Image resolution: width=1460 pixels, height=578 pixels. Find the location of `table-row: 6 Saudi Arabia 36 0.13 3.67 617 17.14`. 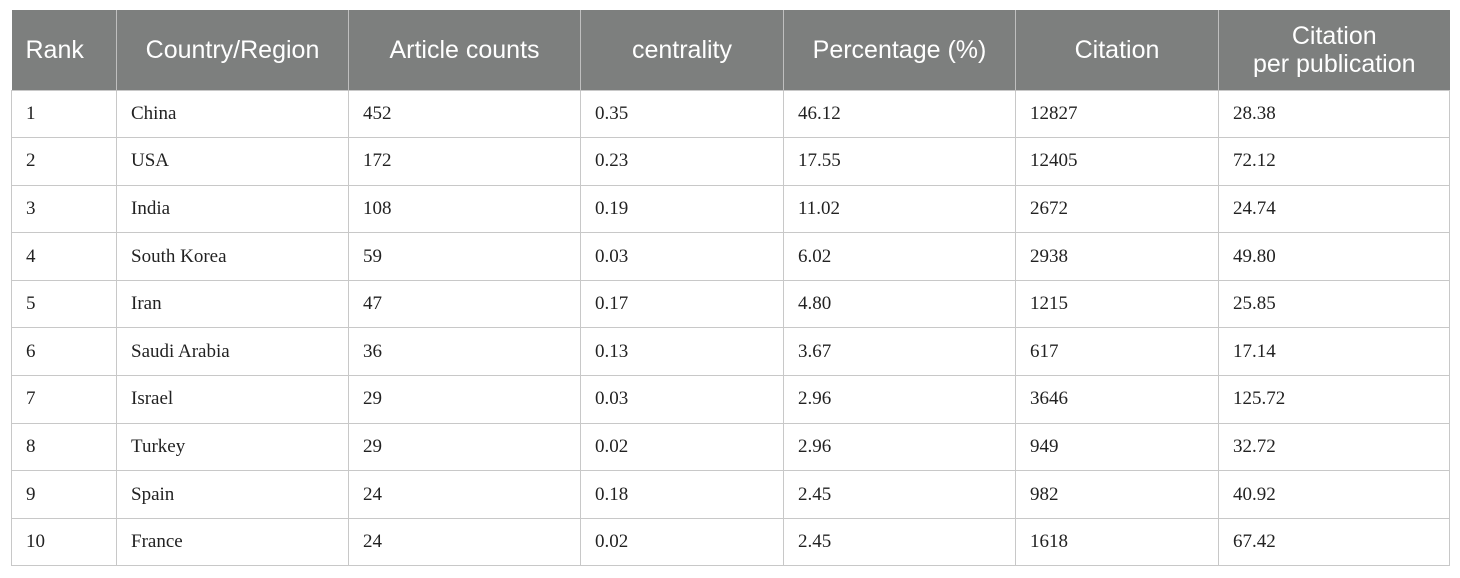

table-row: 6 Saudi Arabia 36 0.13 3.67 617 17.14 is located at coordinates (730, 352).